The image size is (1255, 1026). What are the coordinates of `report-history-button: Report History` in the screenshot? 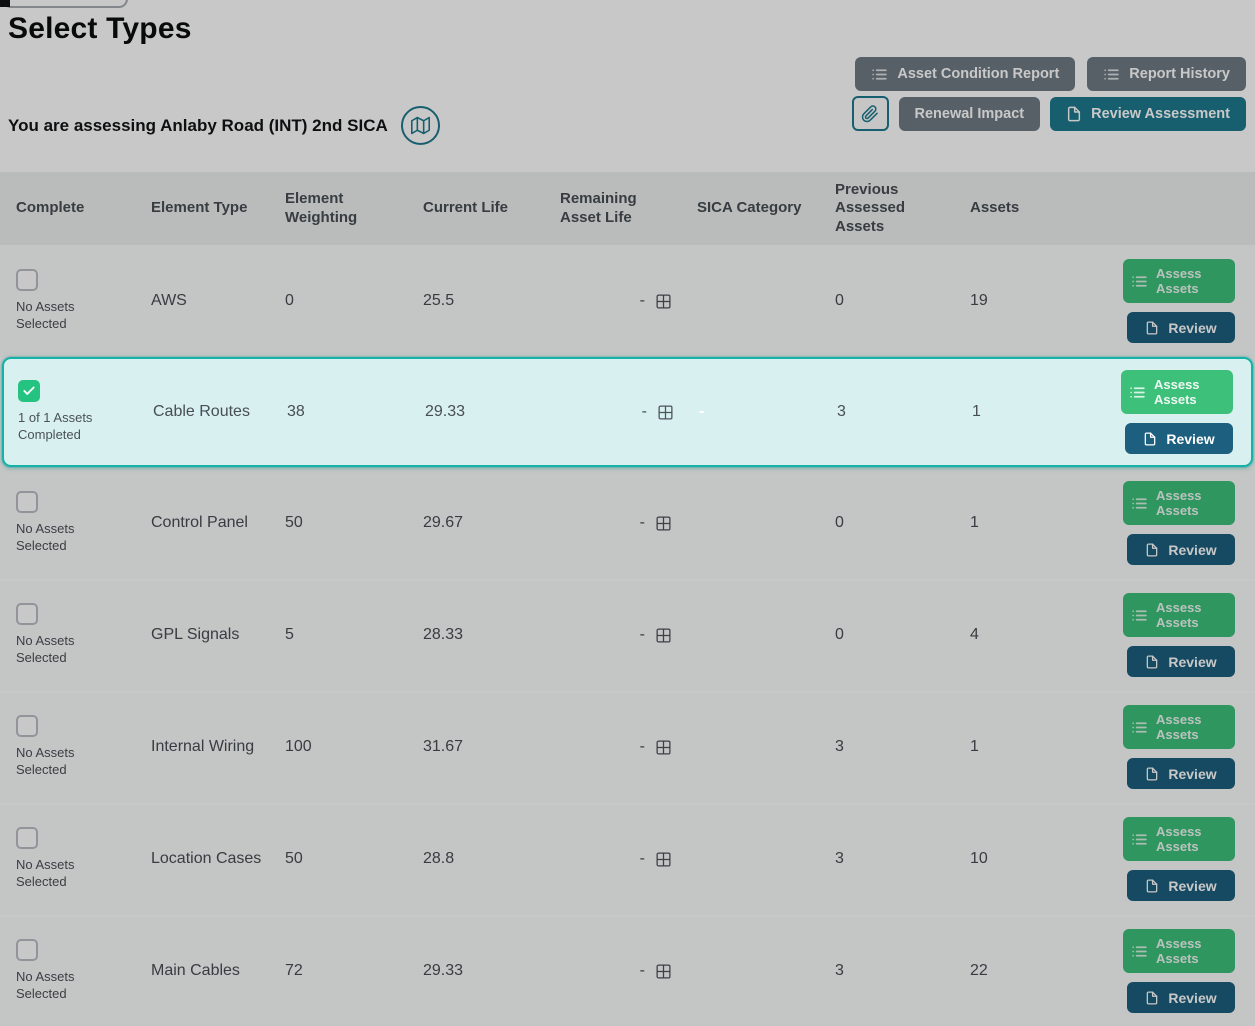 It's located at (1166, 74).